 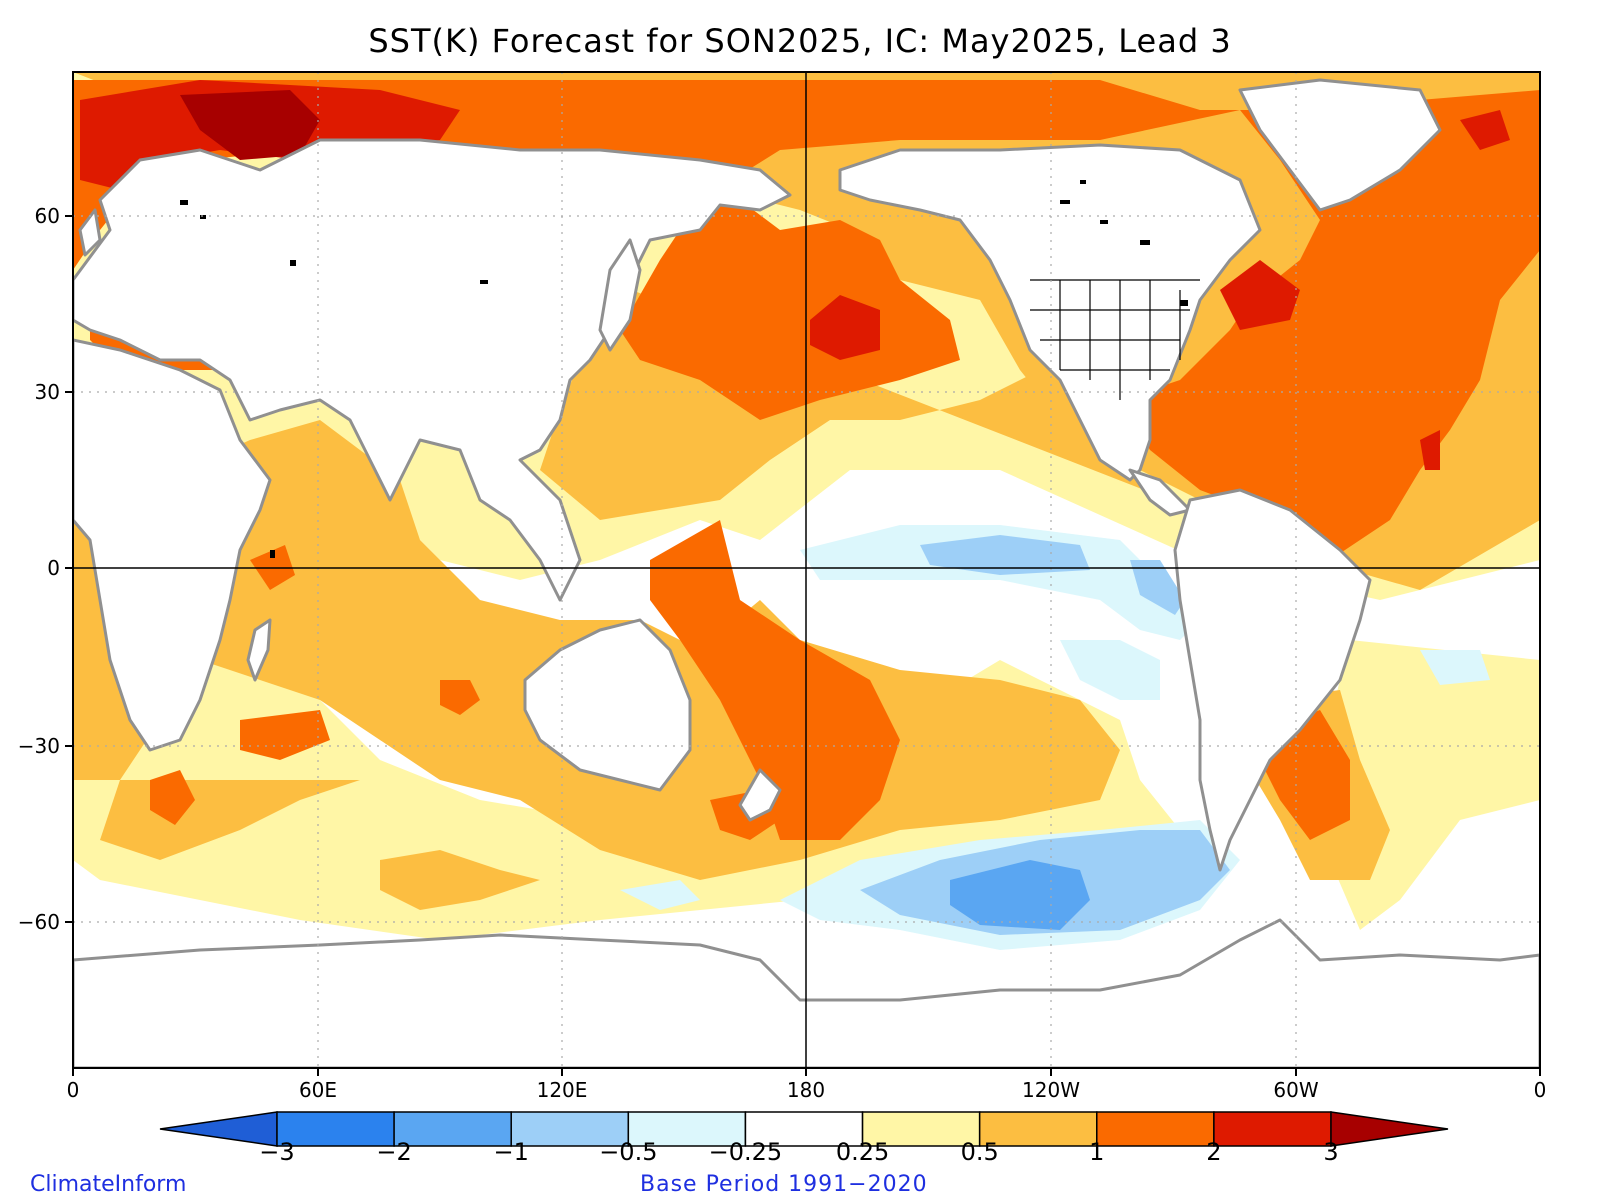 What do you see at coordinates (394, 1152) in the screenshot?
I see `colorbar-tick-label: −2` at bounding box center [394, 1152].